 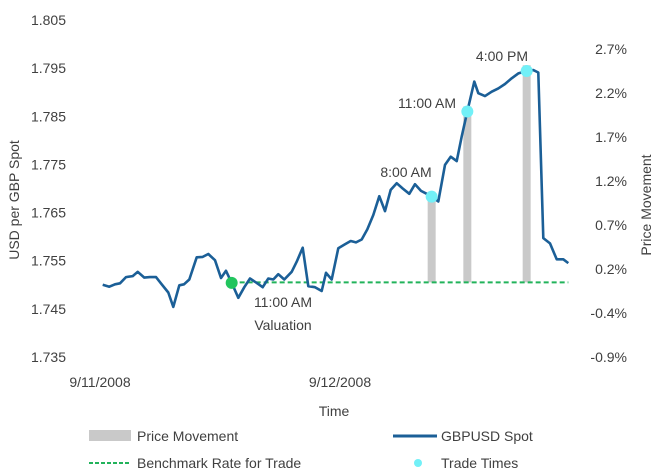 What do you see at coordinates (611, 225) in the screenshot?
I see `y2-tick-label: 0.7%` at bounding box center [611, 225].